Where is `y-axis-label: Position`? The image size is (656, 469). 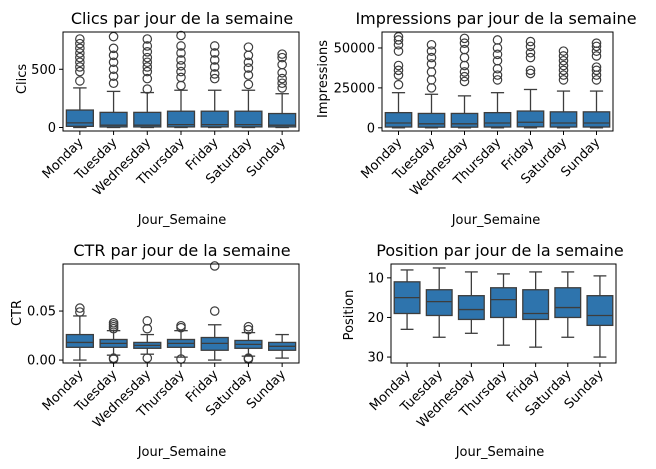 y-axis-label: Position is located at coordinates (349, 315).